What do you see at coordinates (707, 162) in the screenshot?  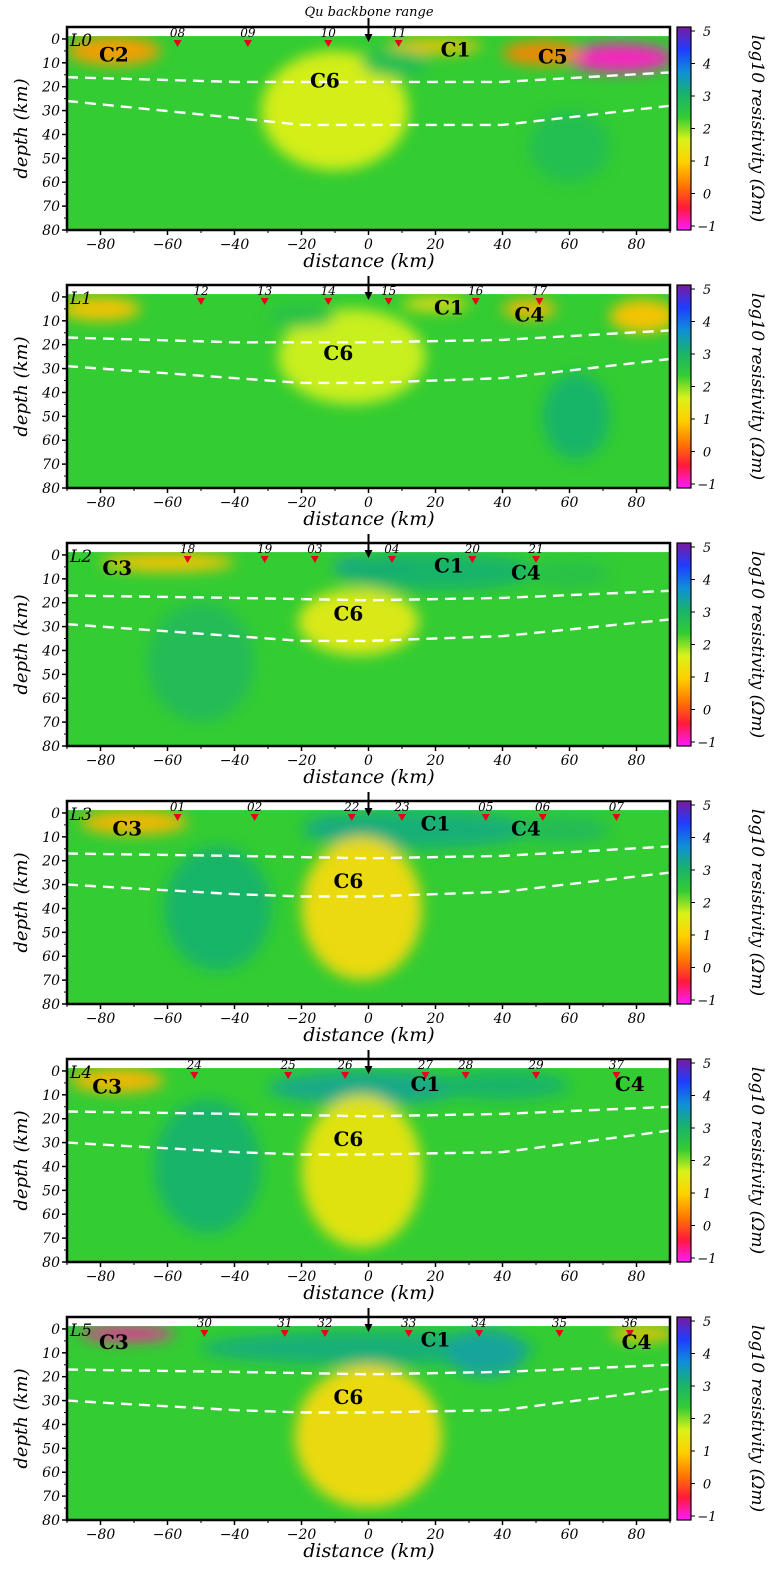 I see `colorbar-tick-label: 1` at bounding box center [707, 162].